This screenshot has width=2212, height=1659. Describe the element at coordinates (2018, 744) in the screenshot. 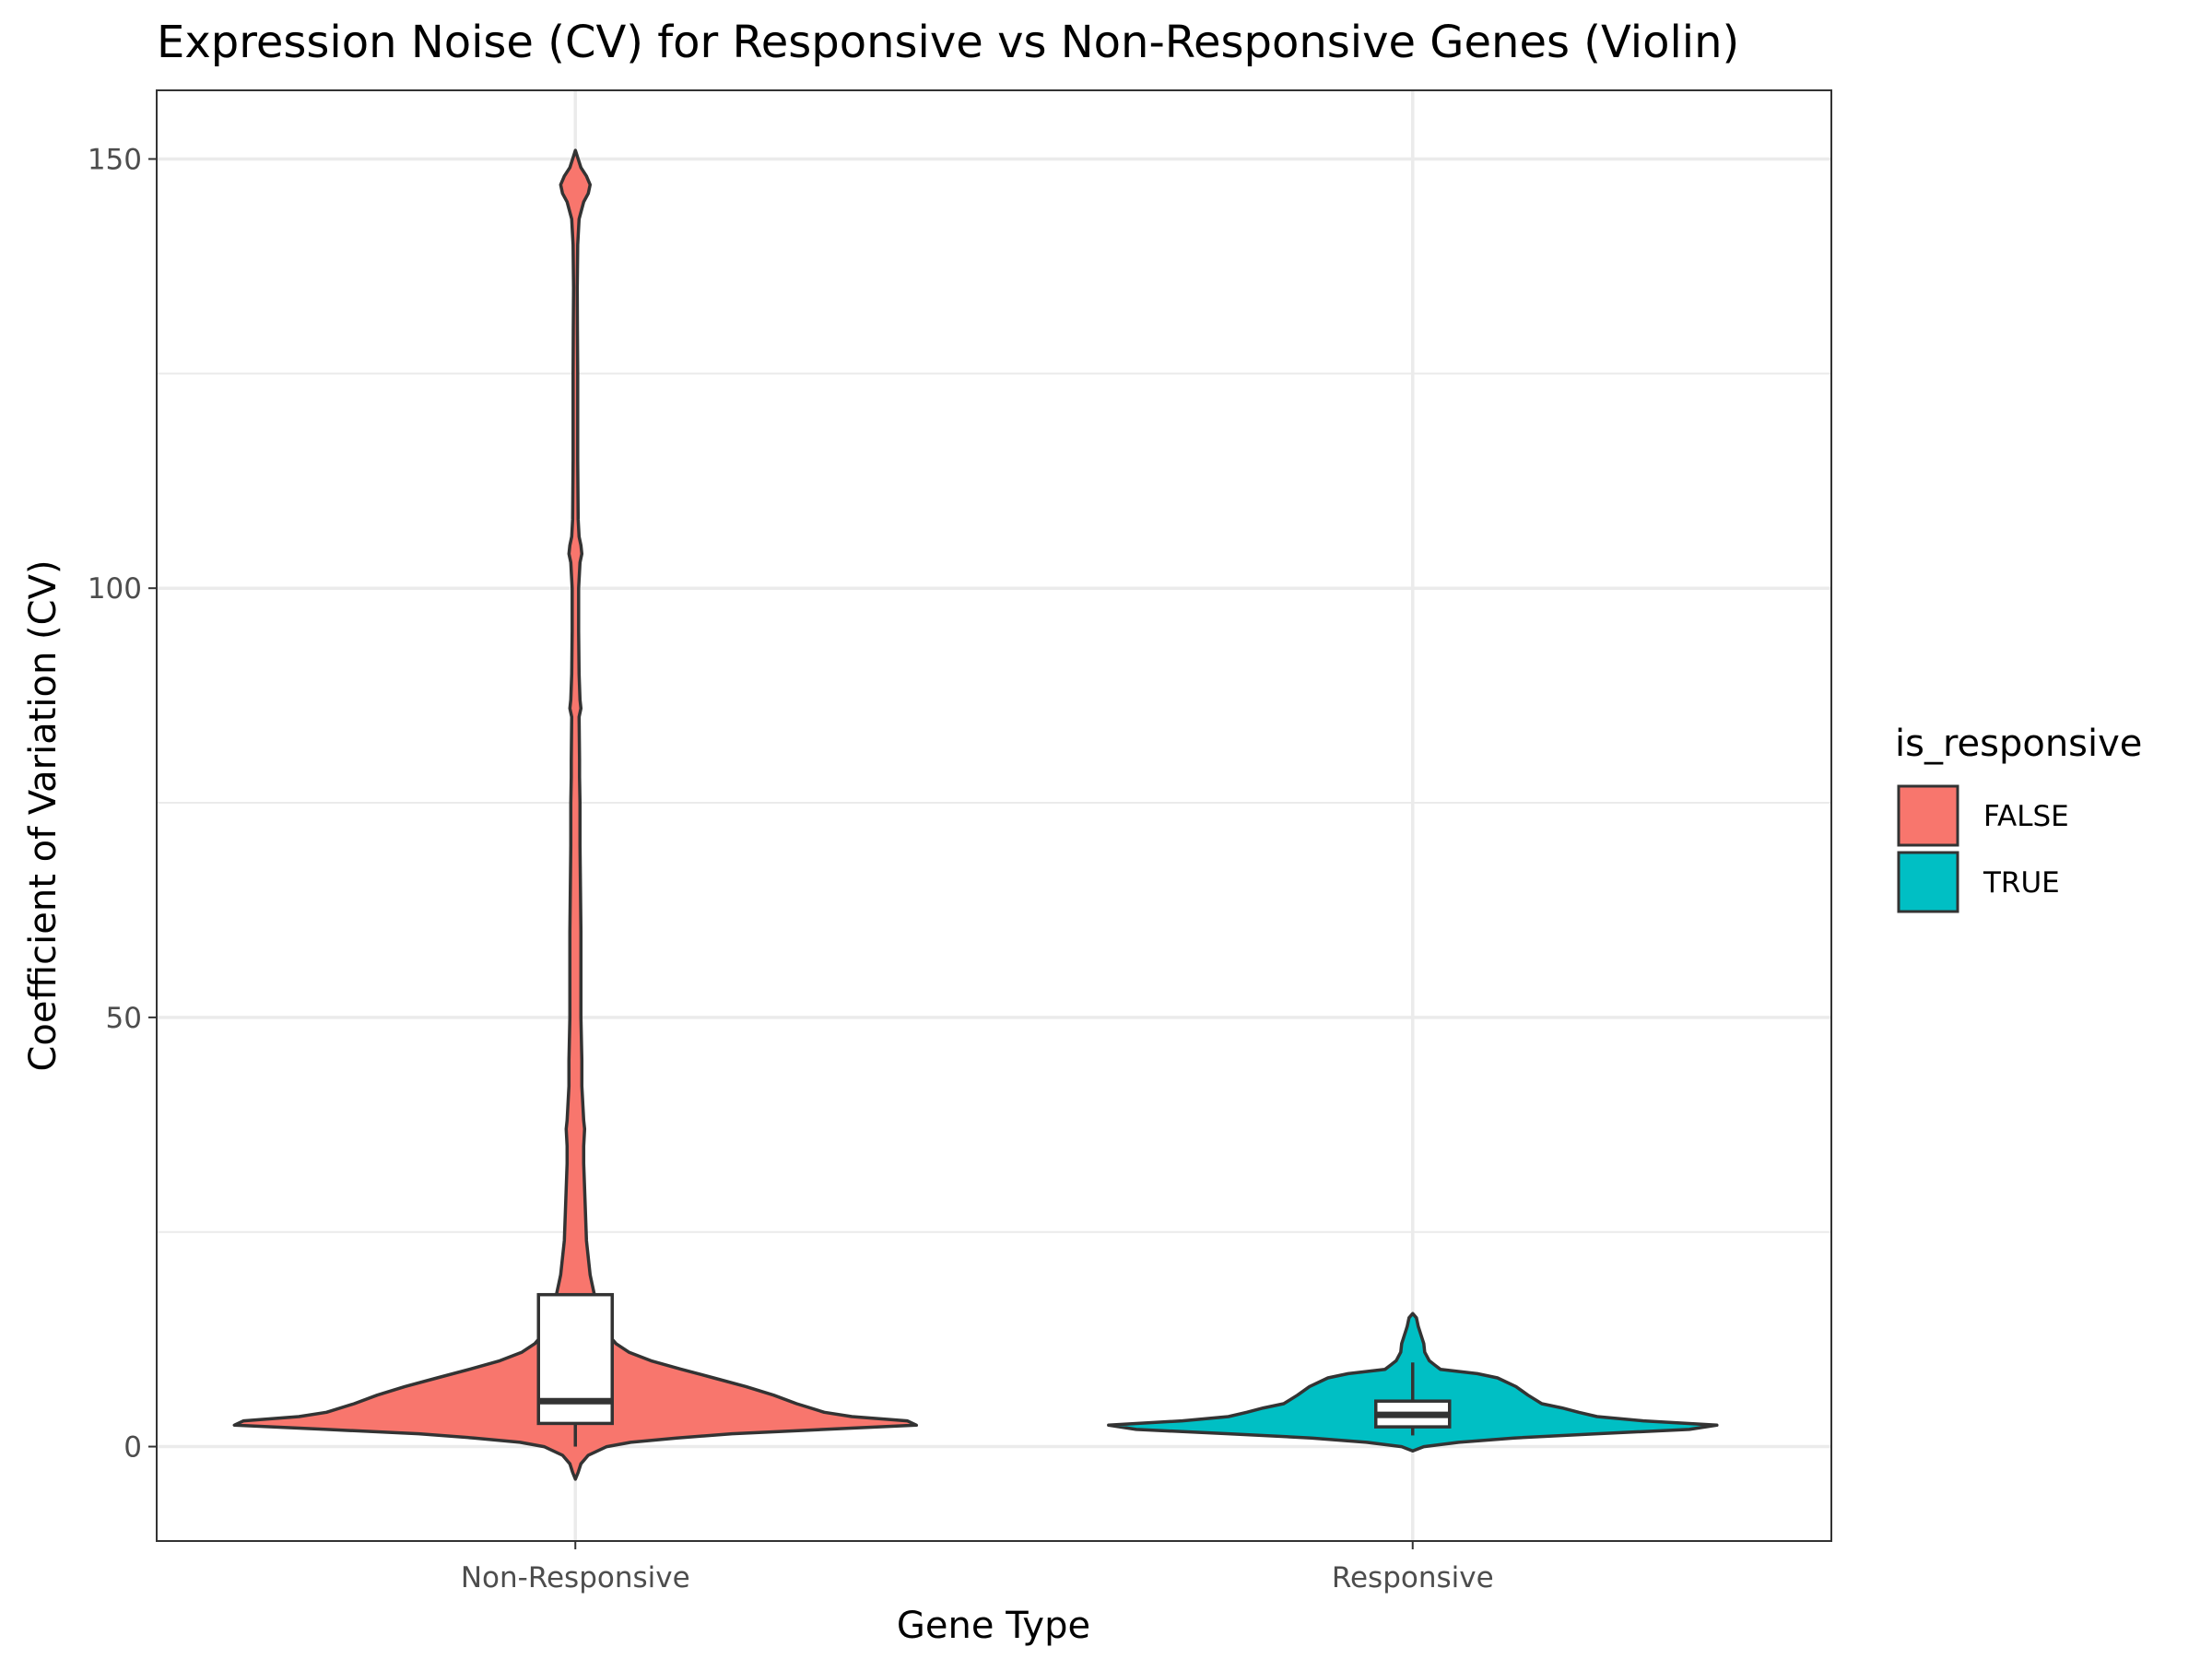

I see `legend-title: is_responsive` at that location.